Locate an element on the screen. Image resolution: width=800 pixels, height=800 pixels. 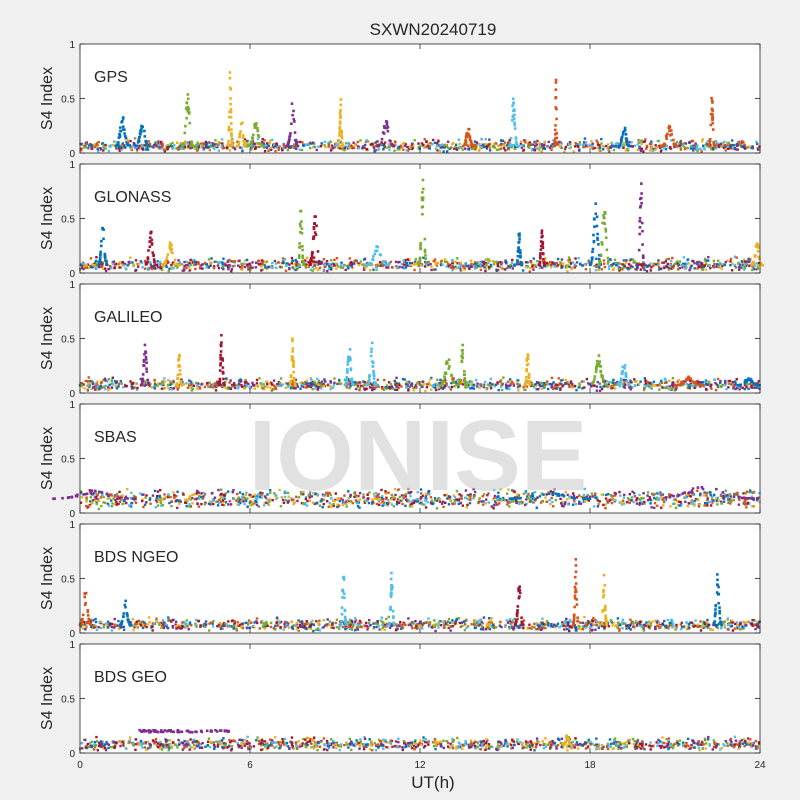
y-tick-label: 0 is located at coordinates (72, 274).